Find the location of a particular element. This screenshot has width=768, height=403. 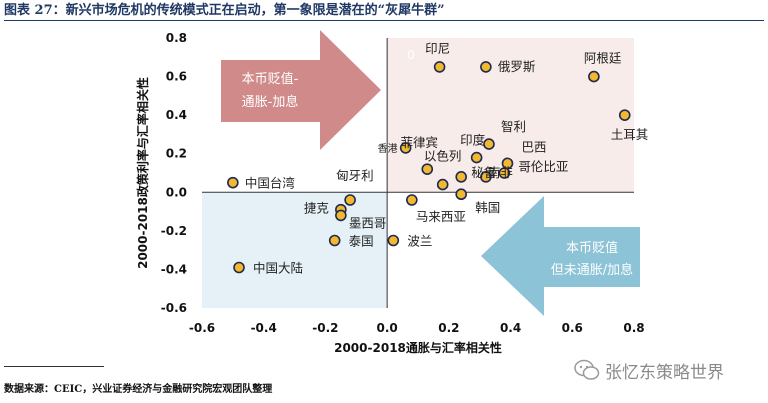

data-label: 泰国 is located at coordinates (361, 241).